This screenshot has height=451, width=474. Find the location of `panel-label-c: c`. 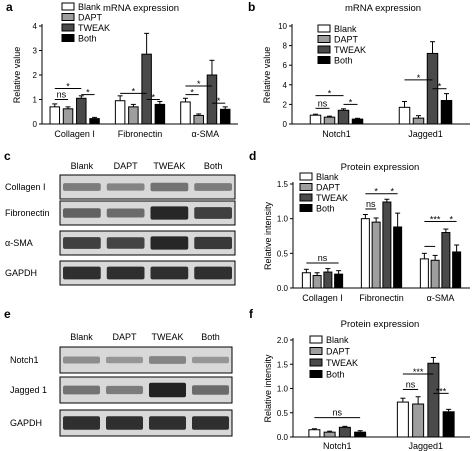

panel-label-c: c is located at coordinates (7, 156).